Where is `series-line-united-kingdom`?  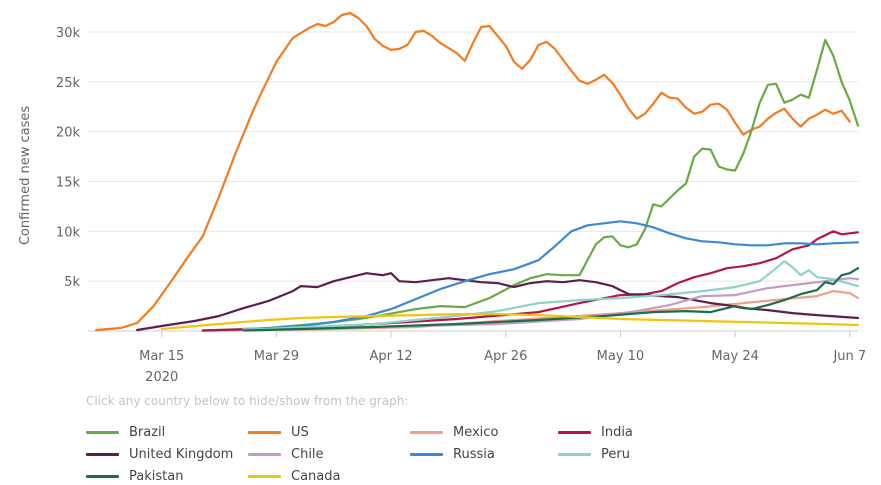
series-line-united-kingdom is located at coordinates (498, 302).